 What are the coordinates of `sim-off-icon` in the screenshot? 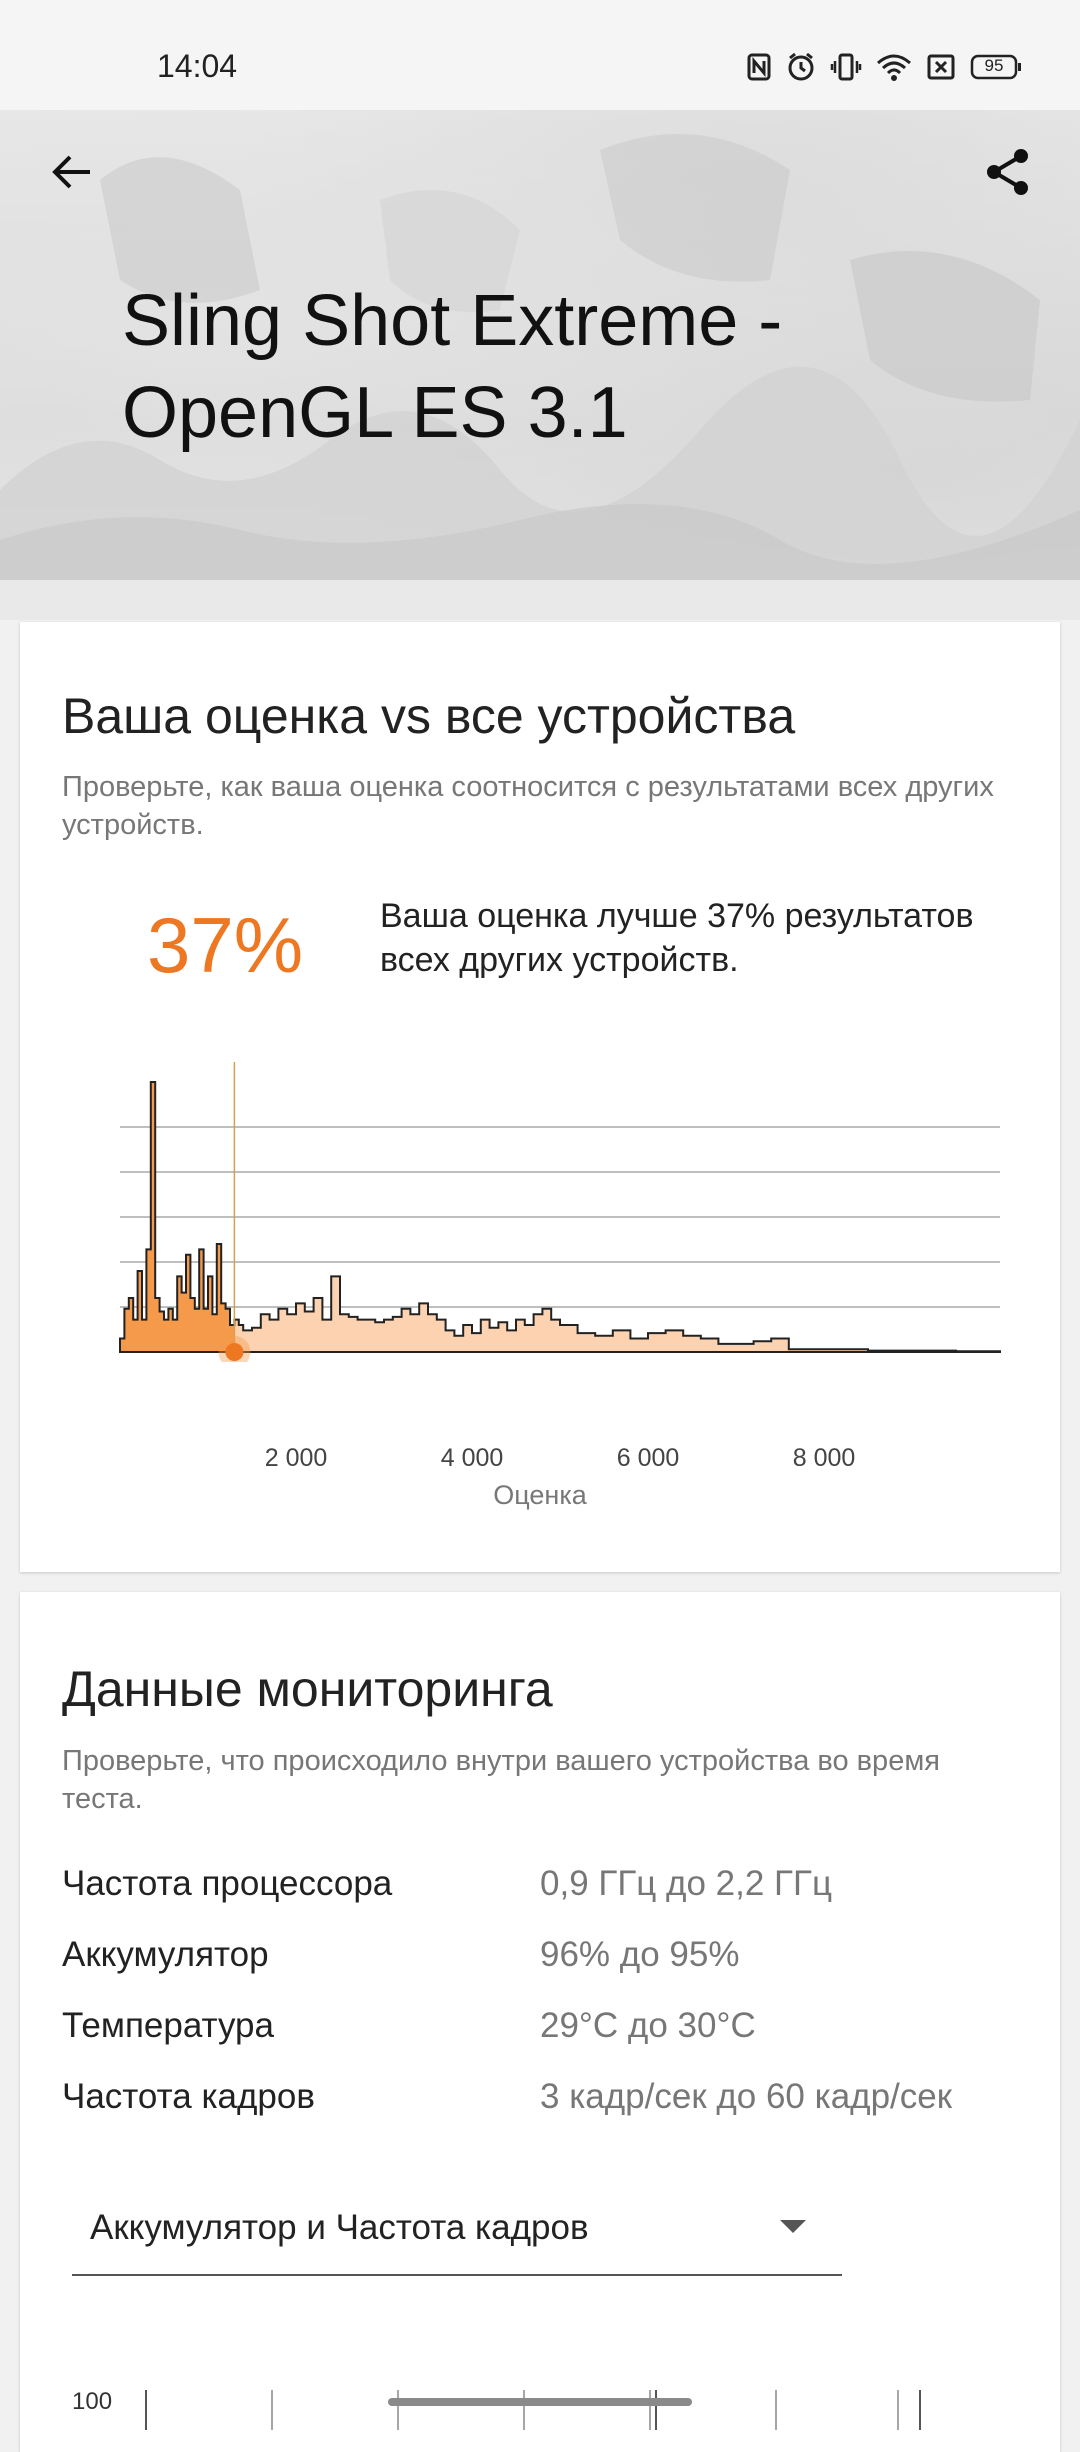 It's located at (941, 69).